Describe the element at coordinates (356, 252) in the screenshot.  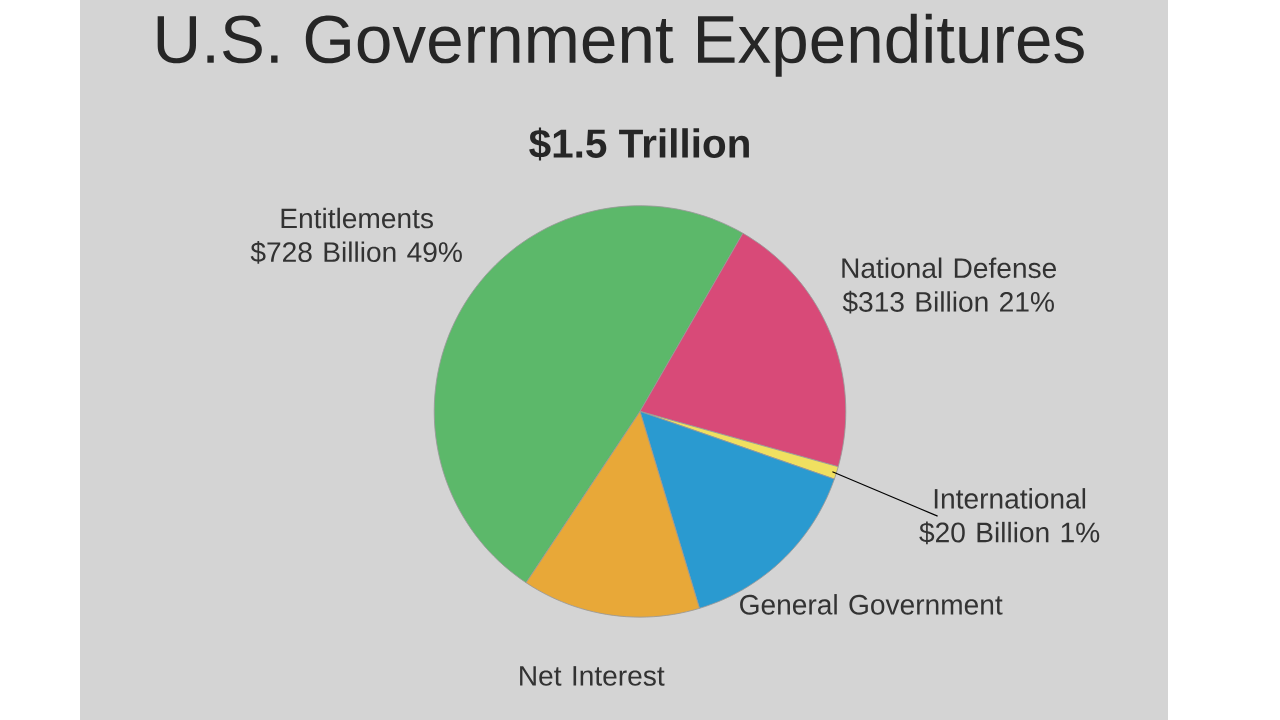
I see `data-label: $728 Billion 49%` at that location.